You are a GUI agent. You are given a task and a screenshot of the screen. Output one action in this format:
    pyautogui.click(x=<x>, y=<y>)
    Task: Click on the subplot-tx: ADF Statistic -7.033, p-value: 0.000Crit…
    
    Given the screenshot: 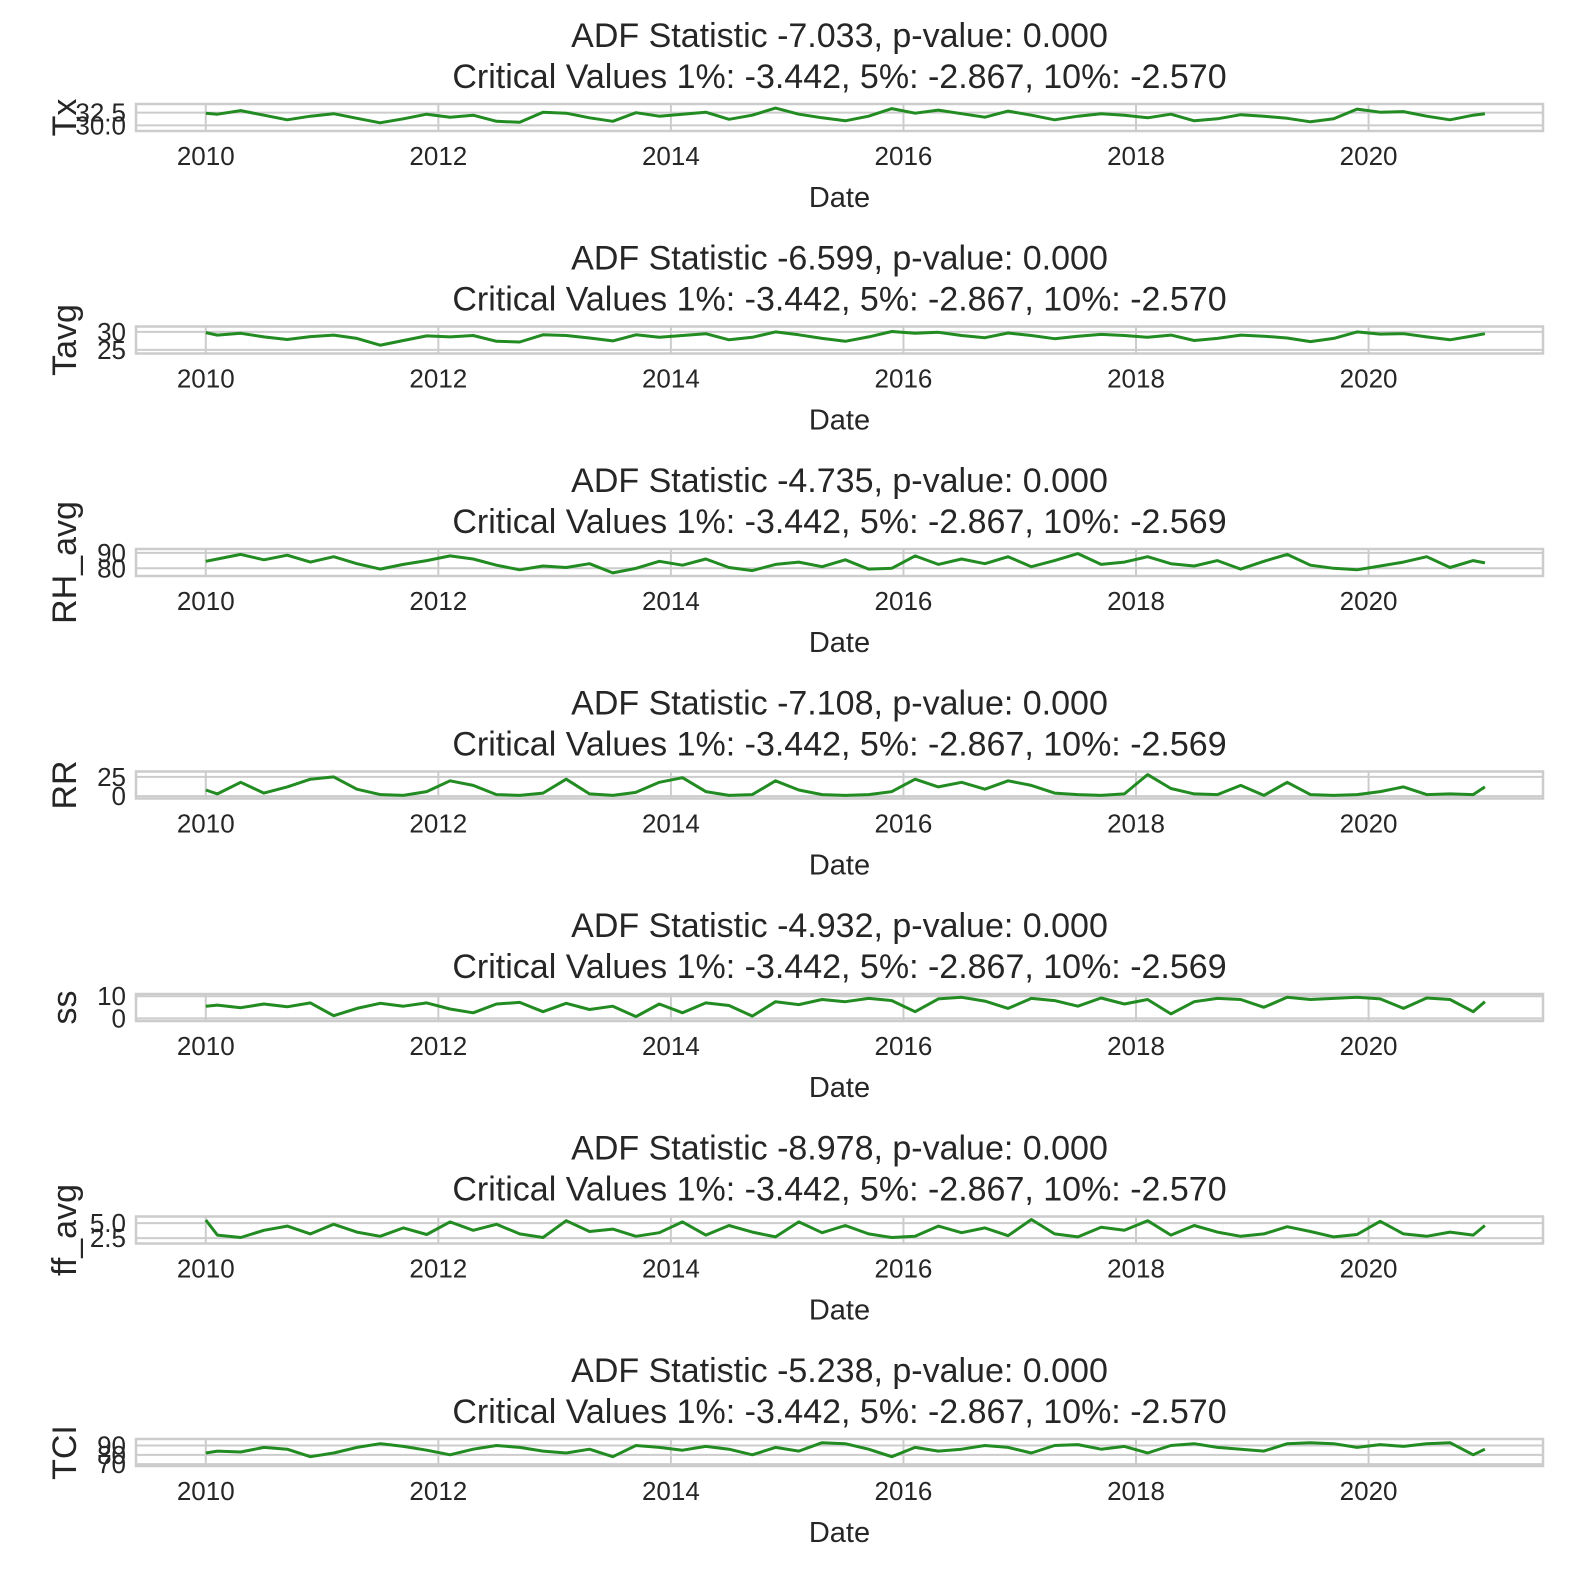 What is the action you would take?
    pyautogui.click(x=795, y=115)
    